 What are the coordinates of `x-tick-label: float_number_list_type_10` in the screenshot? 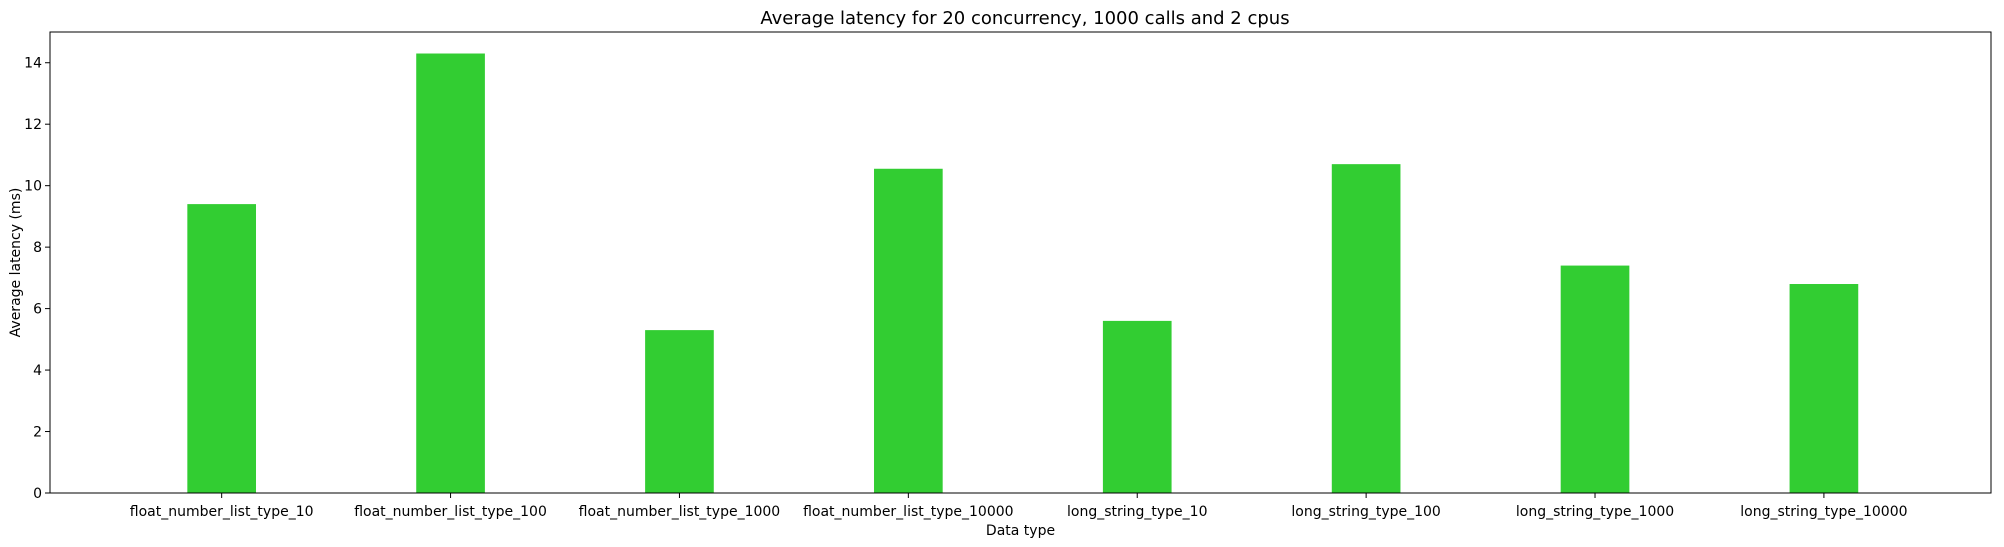 It's located at (222, 512).